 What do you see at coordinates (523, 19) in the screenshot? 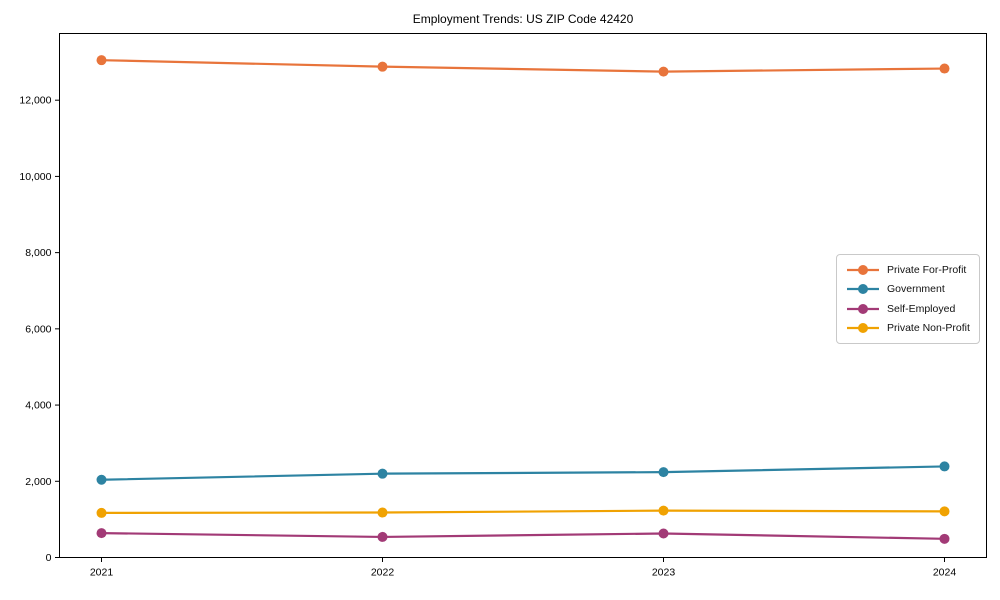
I see `chart-title: Employment Trends: US ZIP Code 42420` at bounding box center [523, 19].